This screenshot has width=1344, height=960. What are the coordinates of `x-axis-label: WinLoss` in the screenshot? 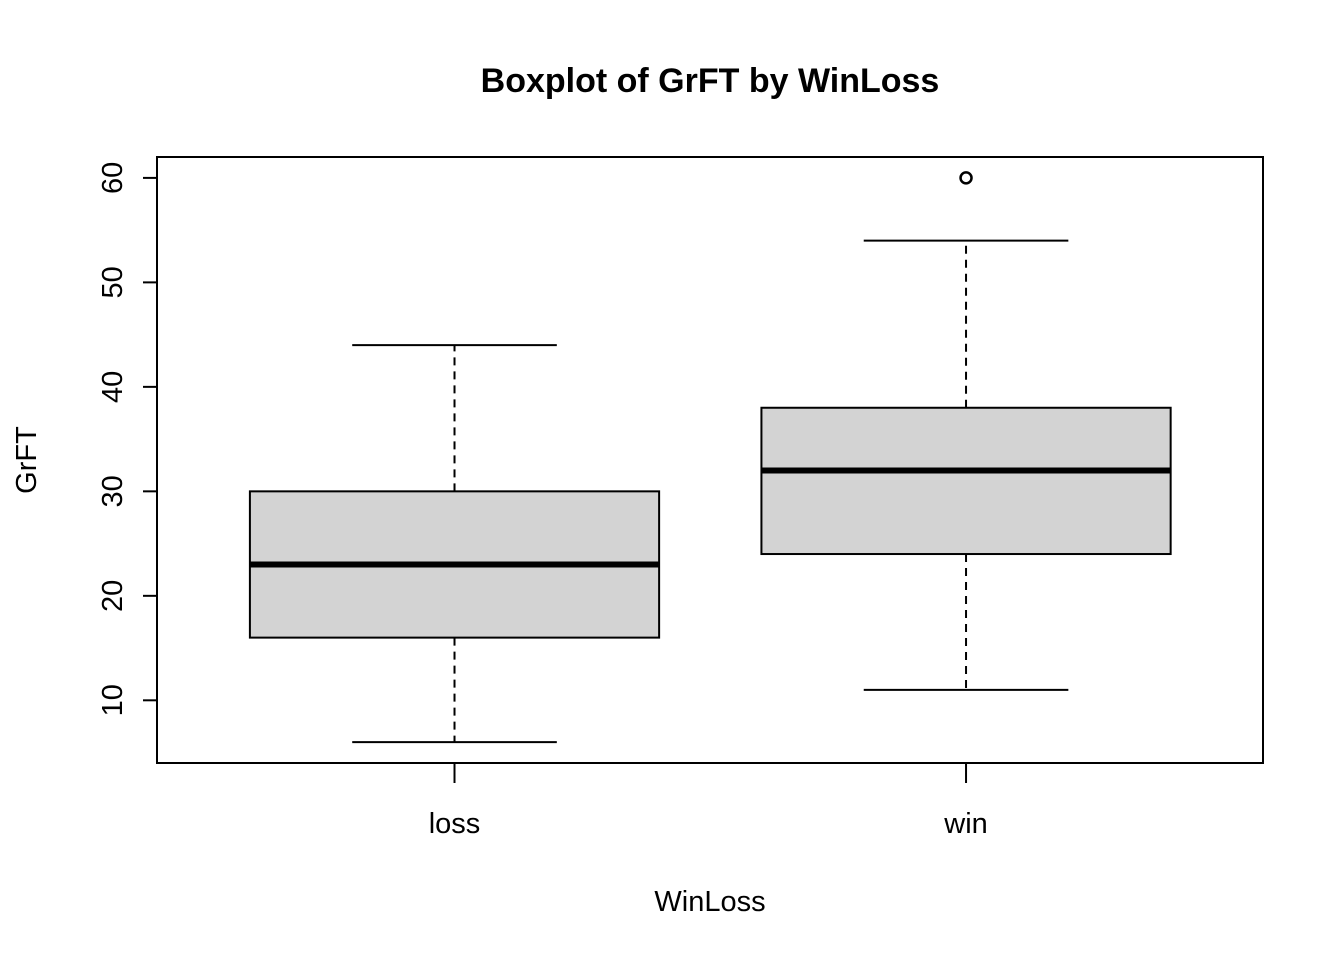 It's located at (709, 902).